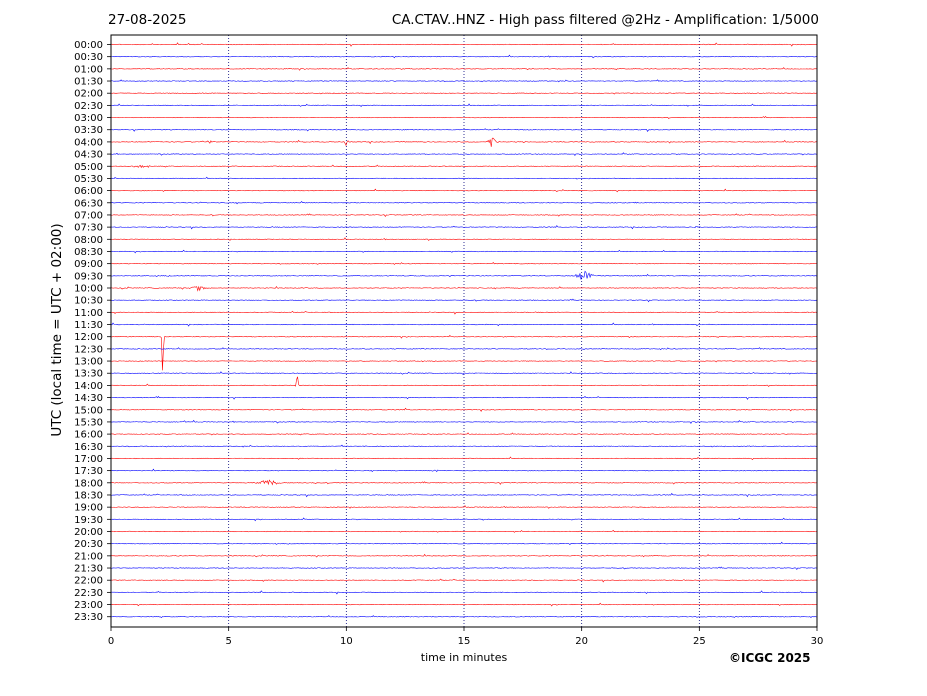 The image size is (927, 696). Describe the element at coordinates (88, 386) in the screenshot. I see `y-tick-label-14:00: 14:00` at that location.